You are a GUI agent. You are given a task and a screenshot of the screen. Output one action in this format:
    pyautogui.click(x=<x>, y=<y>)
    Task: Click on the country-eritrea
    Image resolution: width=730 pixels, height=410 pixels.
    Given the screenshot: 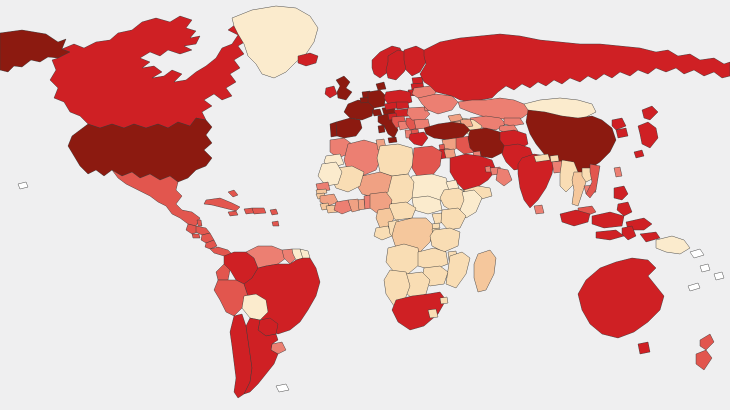 What is the action you would take?
    pyautogui.click(x=452, y=185)
    